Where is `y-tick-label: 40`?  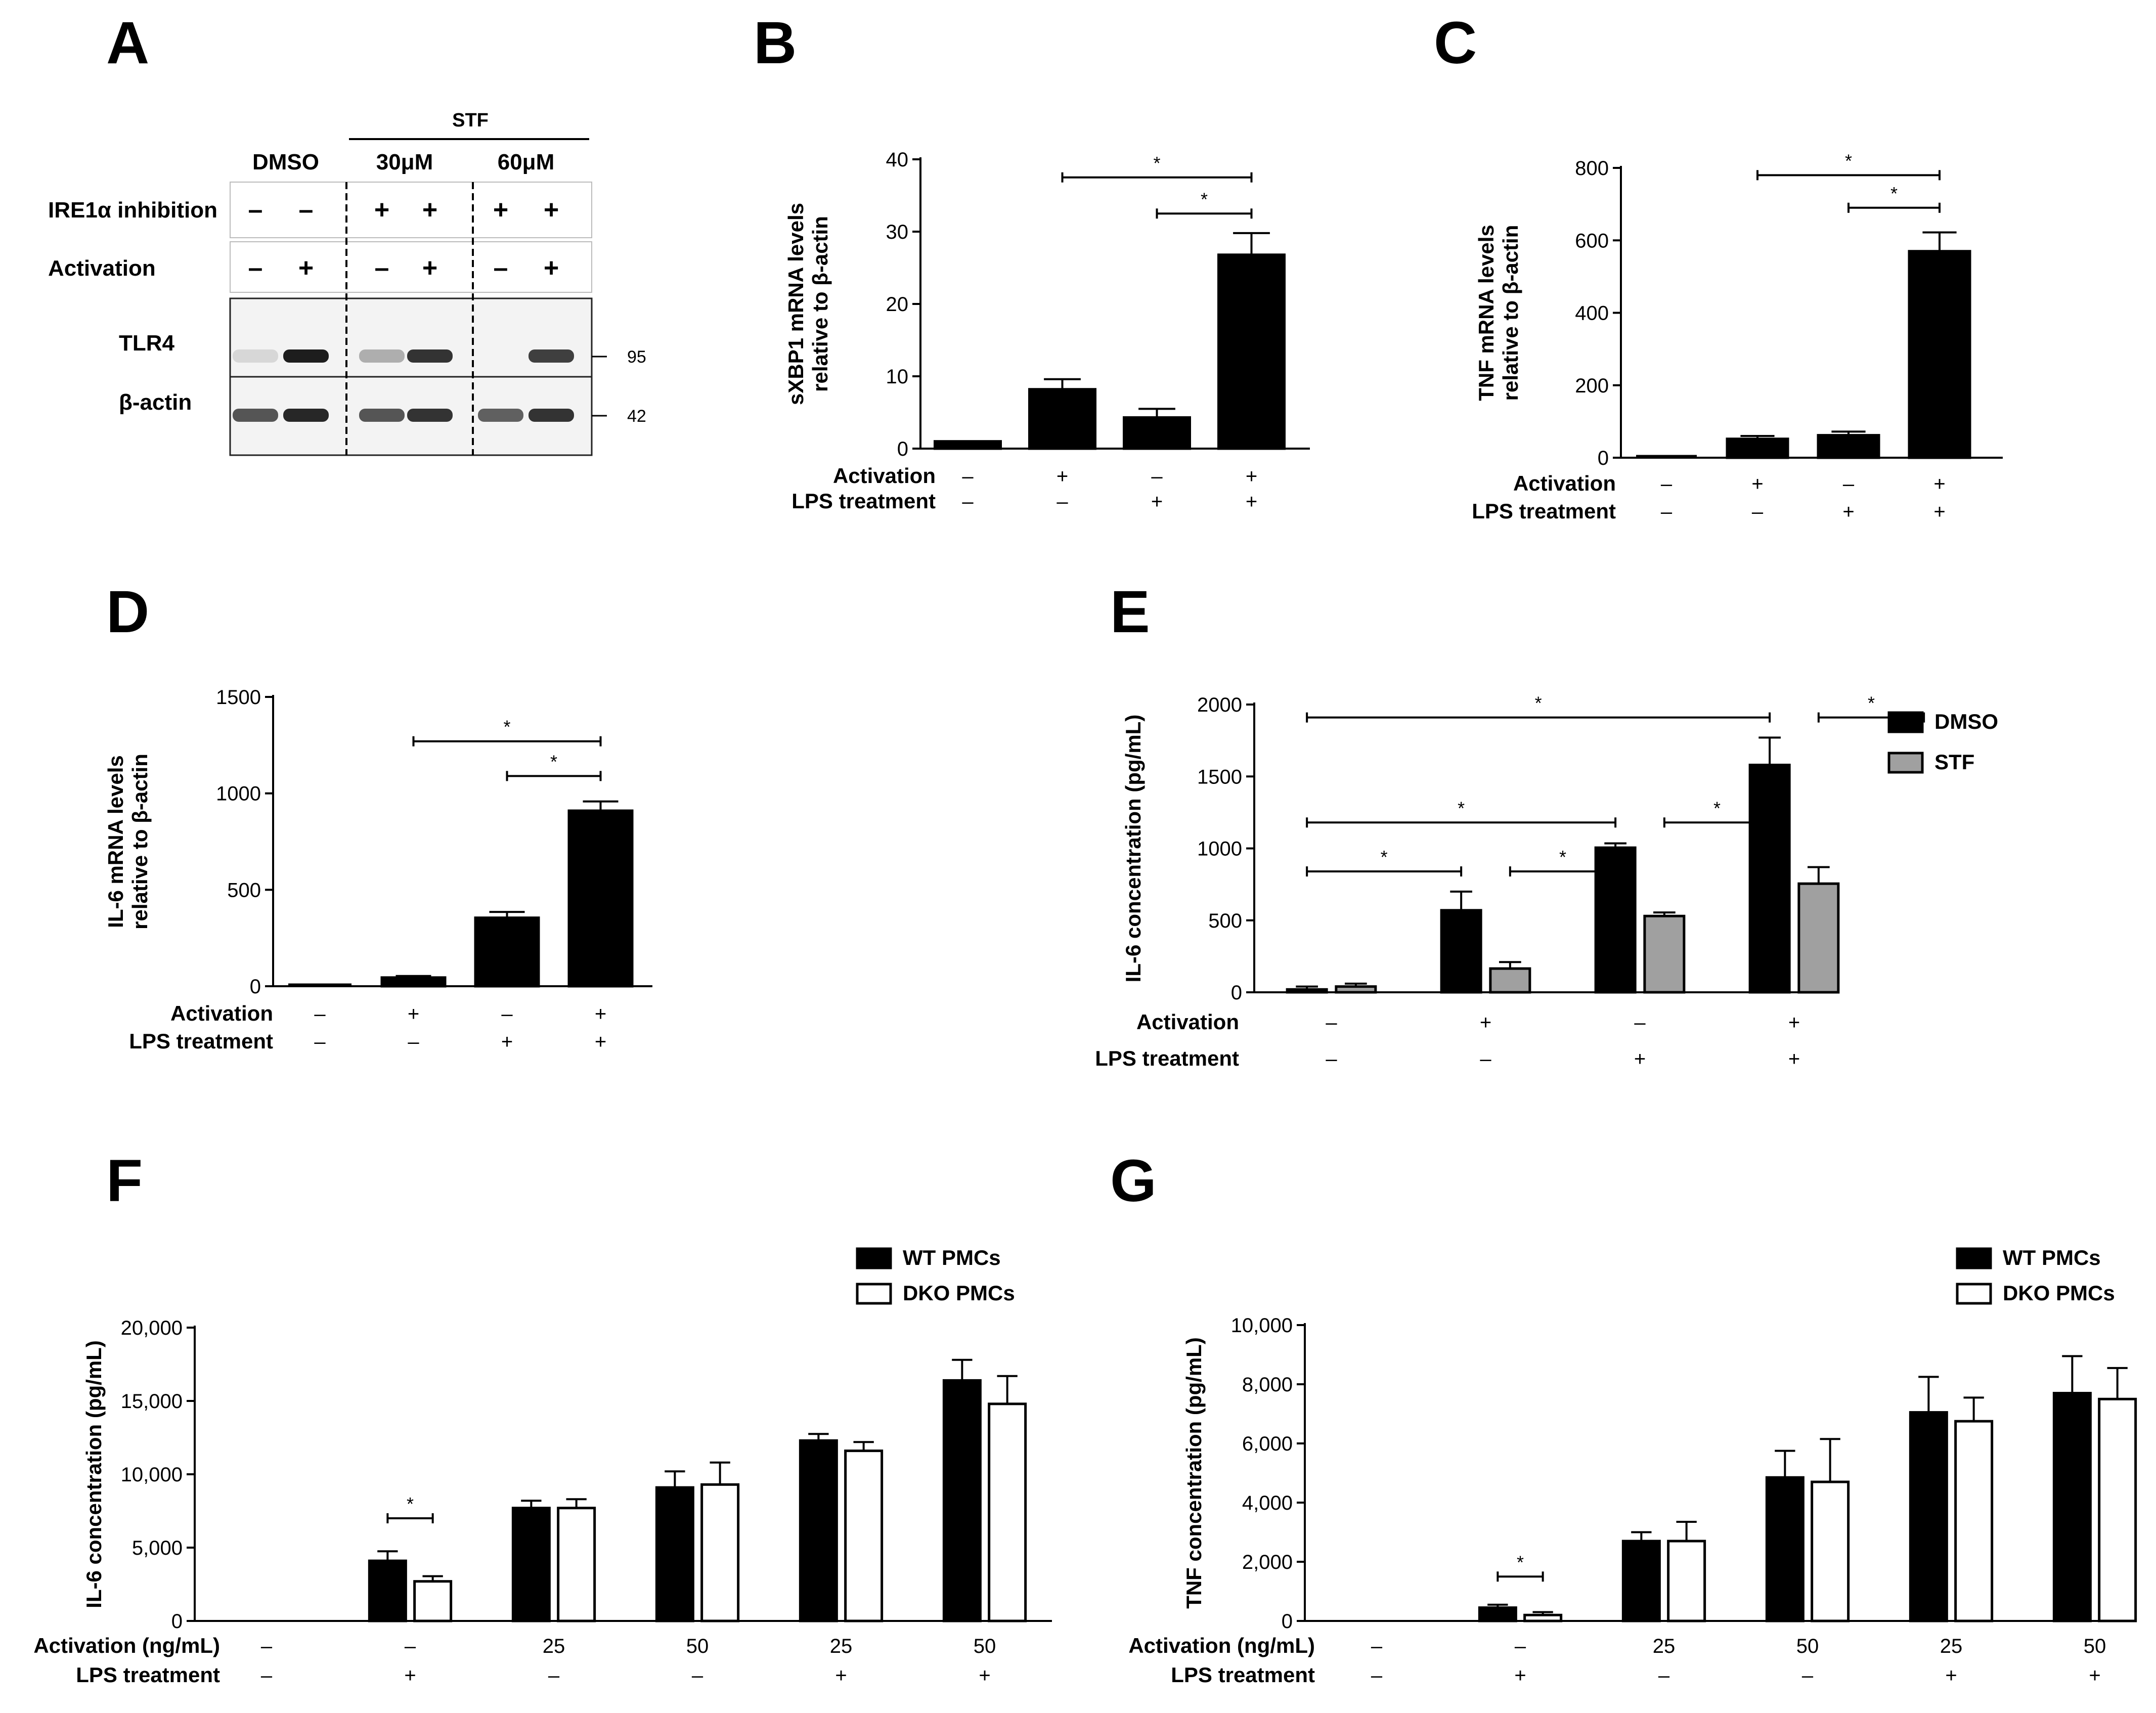
y-tick-label: 40 is located at coordinates (898, 160).